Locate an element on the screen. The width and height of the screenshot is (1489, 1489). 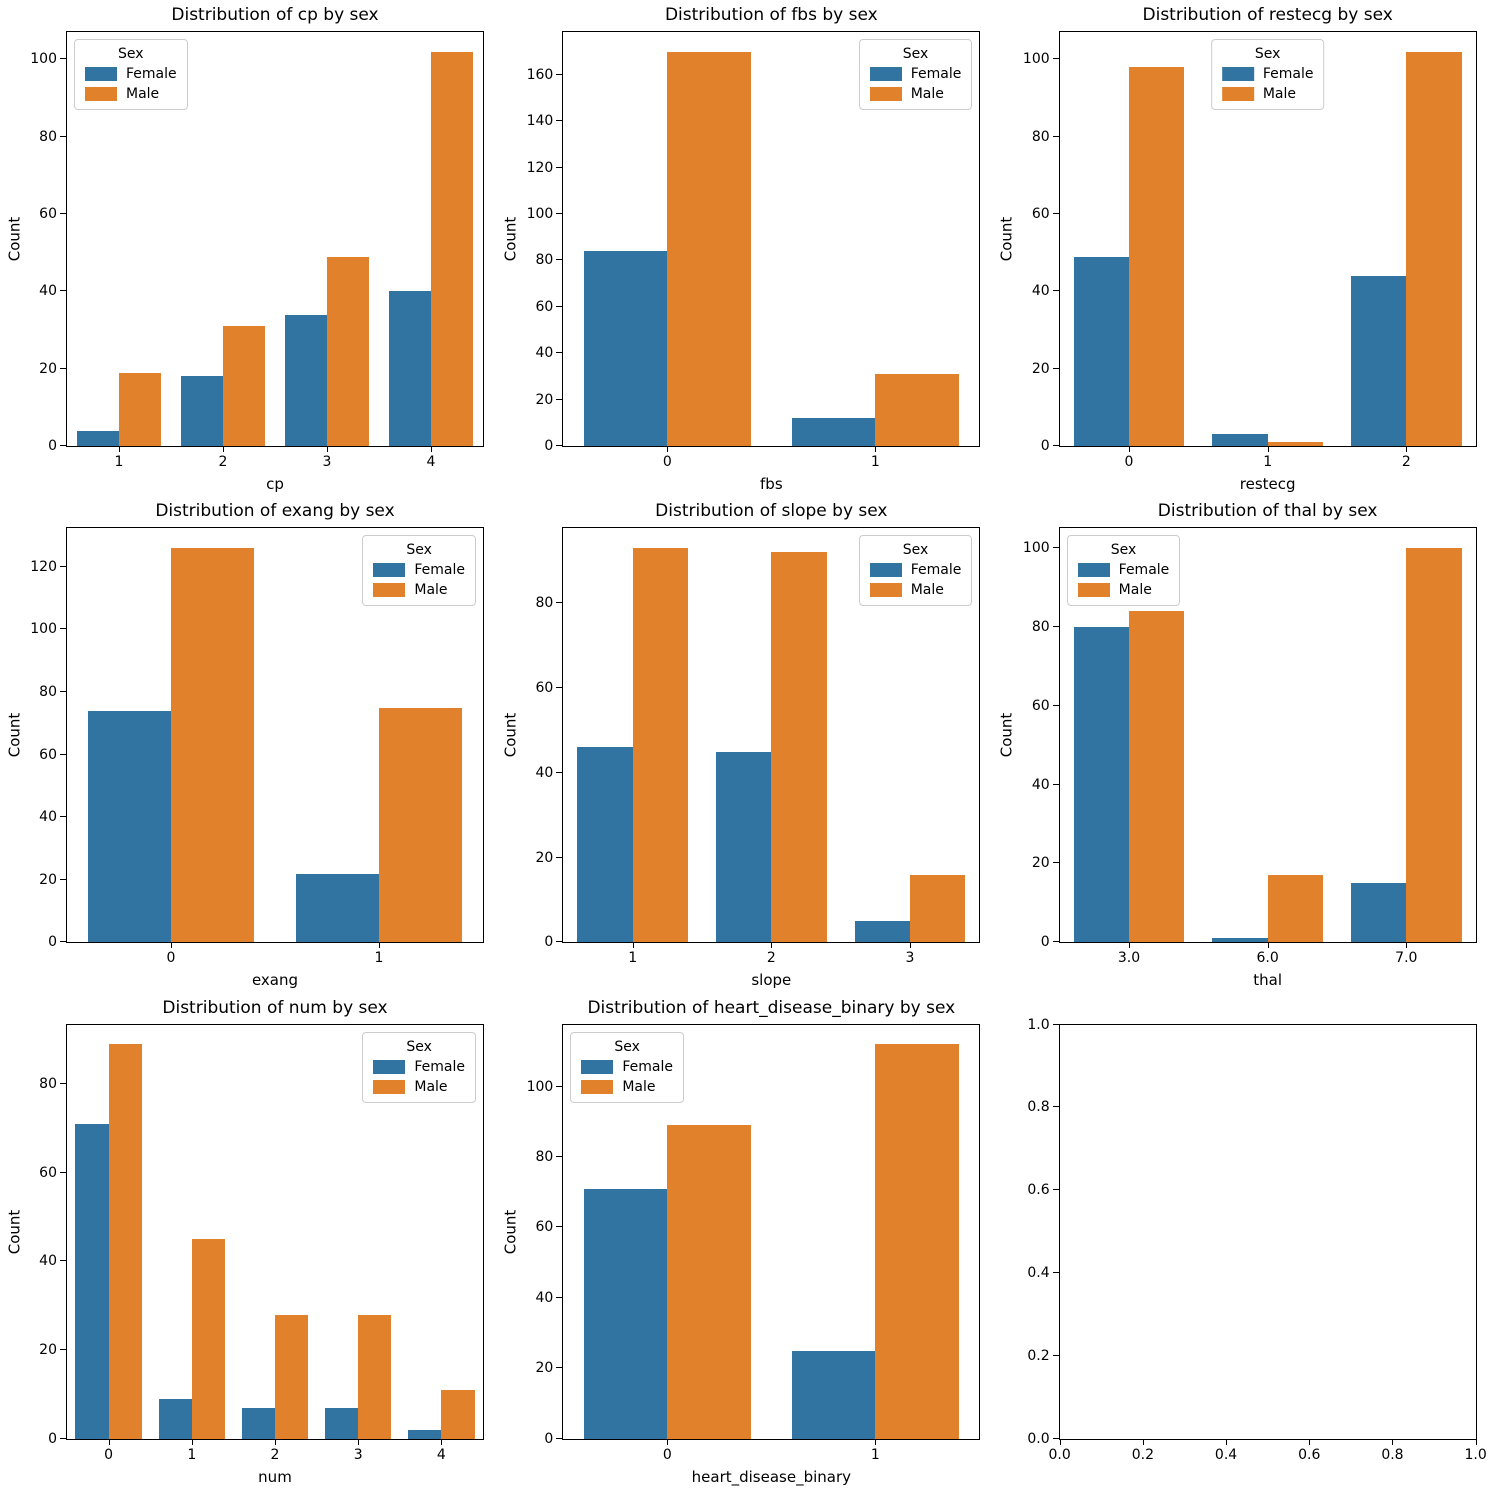
x-tick-label: 3 is located at coordinates (910, 958).